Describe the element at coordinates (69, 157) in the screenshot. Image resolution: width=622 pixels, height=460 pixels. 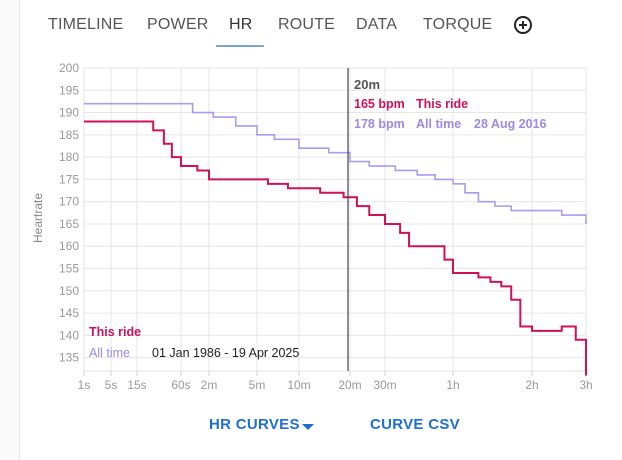
I see `y-tick-label: 180` at that location.